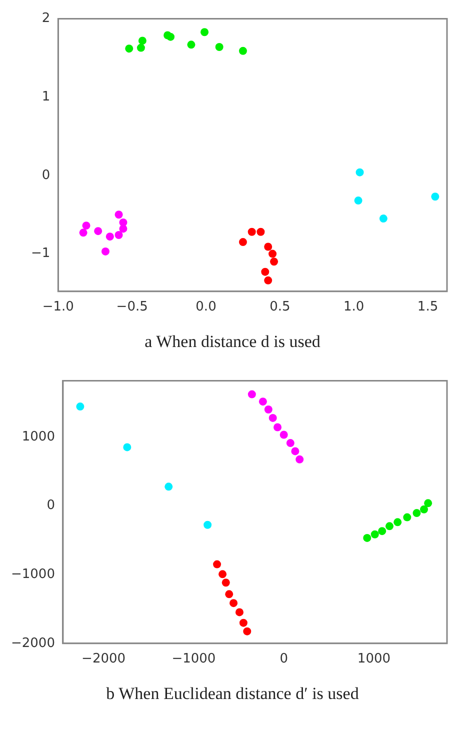  Describe the element at coordinates (32, 643) in the screenshot. I see `y-tick-label: −2000` at that location.